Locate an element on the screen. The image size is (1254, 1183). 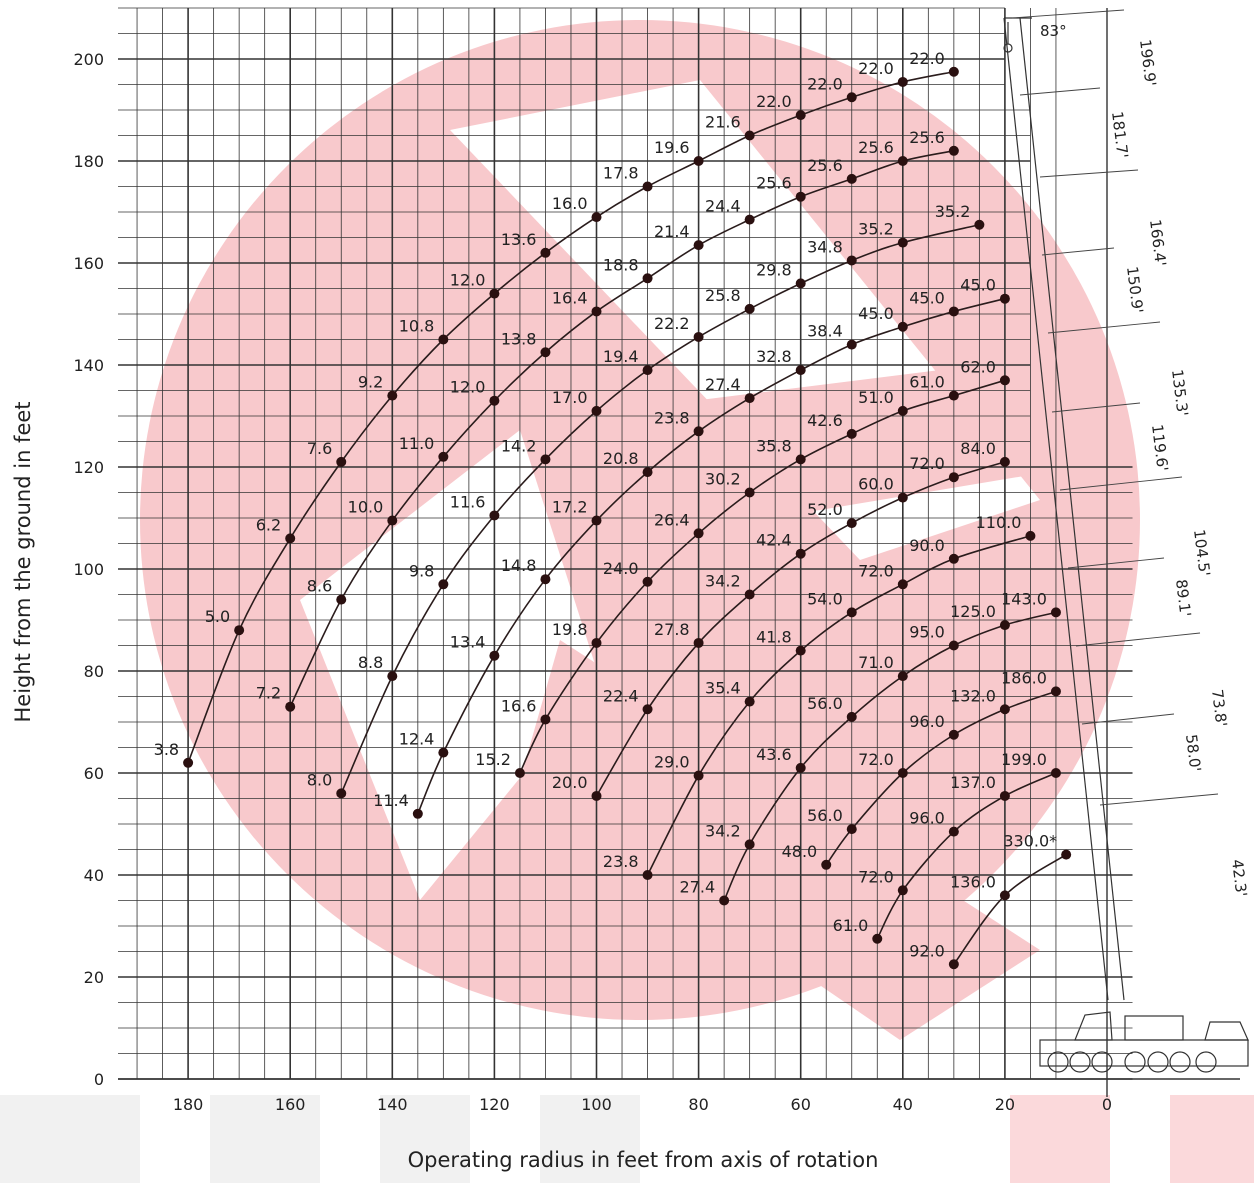
capacity-label: 35.2 is located at coordinates (876, 229).